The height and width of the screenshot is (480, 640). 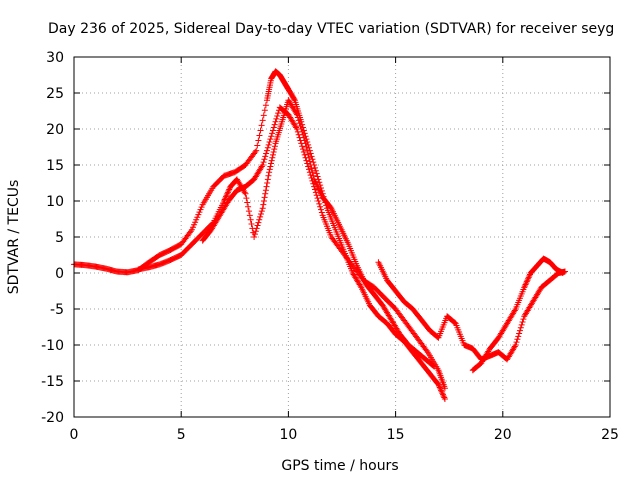 I want to click on x-tick-label: 25, so click(x=610, y=435).